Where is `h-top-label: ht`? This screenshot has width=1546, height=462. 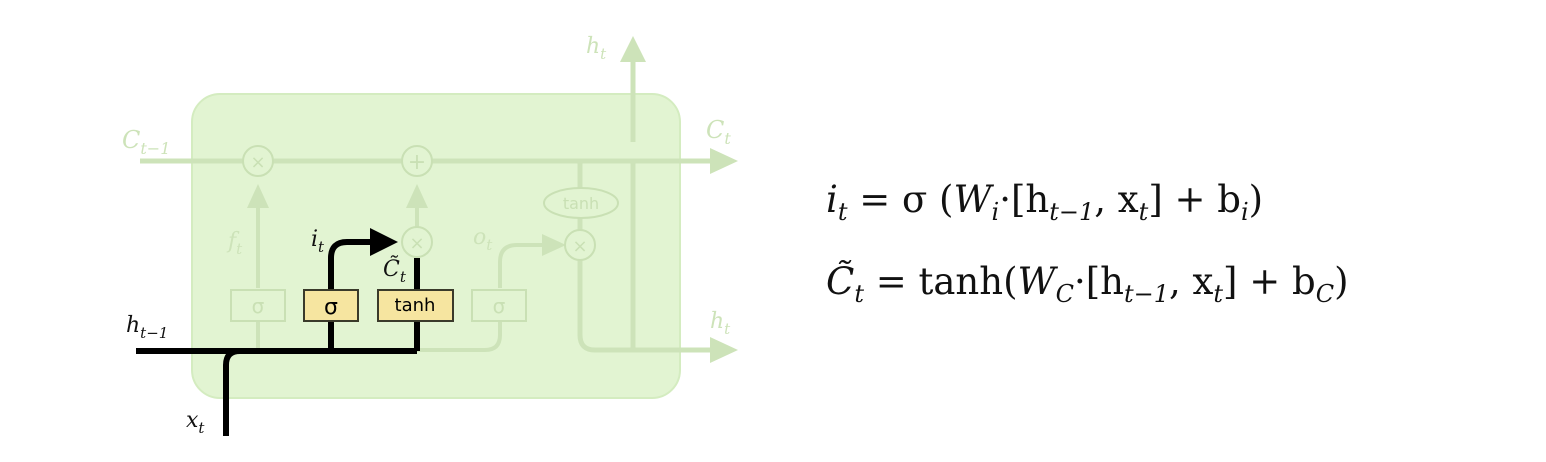 h-top-label: ht is located at coordinates (596, 48).